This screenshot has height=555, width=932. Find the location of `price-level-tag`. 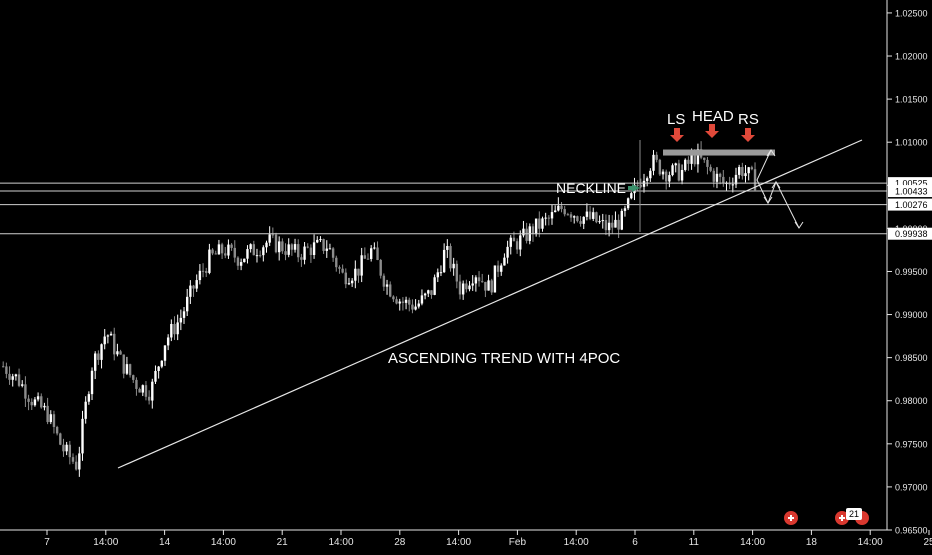

price-level-tag is located at coordinates (910, 191).